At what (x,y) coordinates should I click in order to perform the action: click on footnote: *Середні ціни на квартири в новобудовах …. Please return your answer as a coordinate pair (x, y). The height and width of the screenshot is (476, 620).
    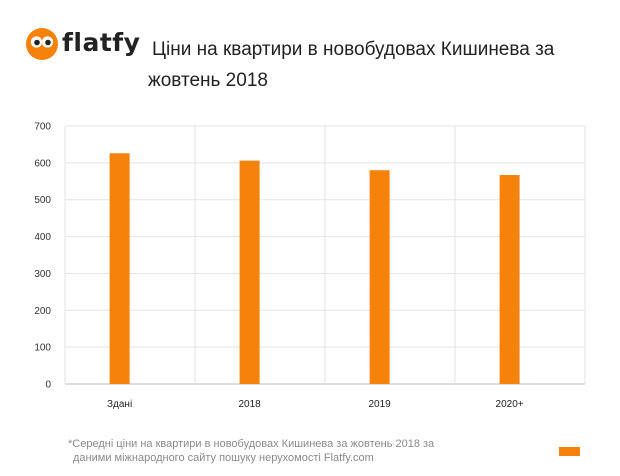
    Looking at the image, I should click on (251, 451).